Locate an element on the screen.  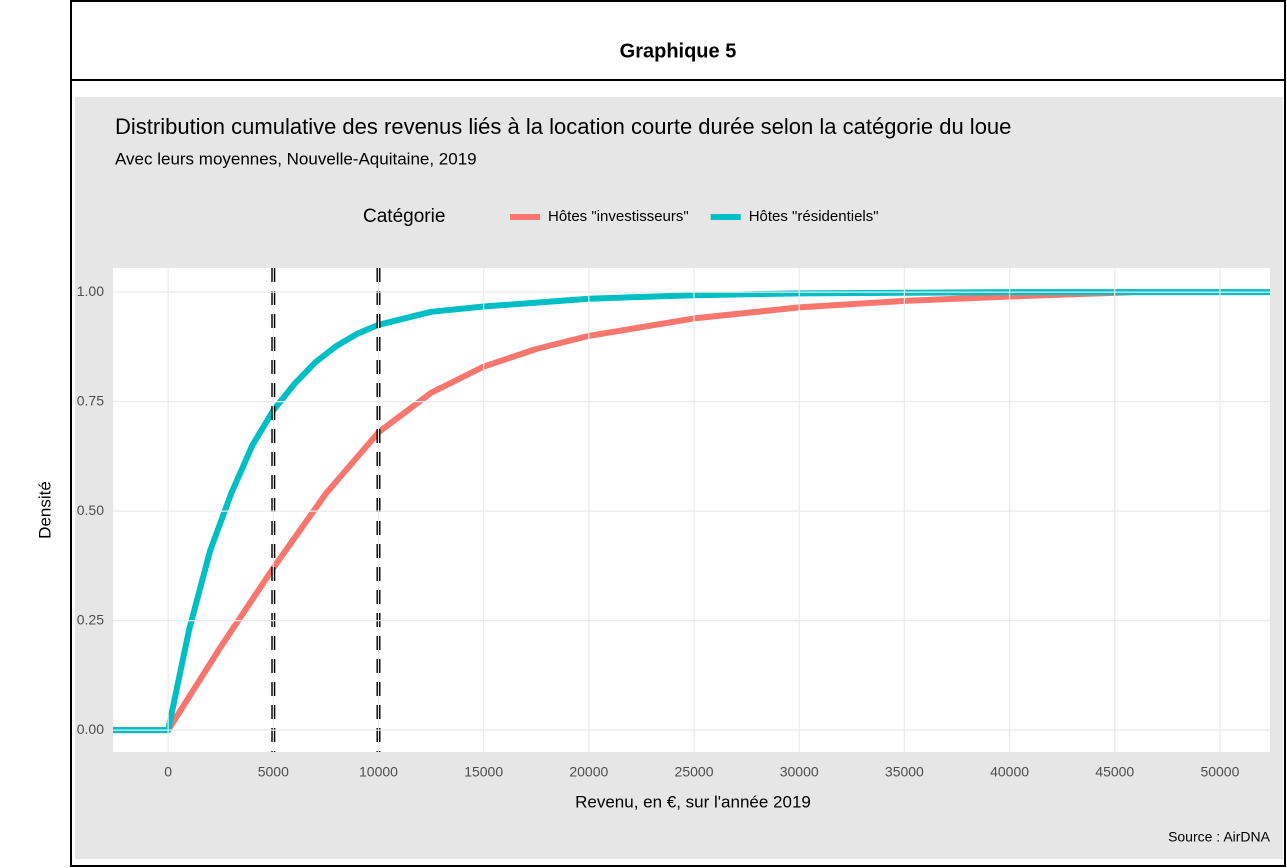
legend-title: Catégorie is located at coordinates (404, 216).